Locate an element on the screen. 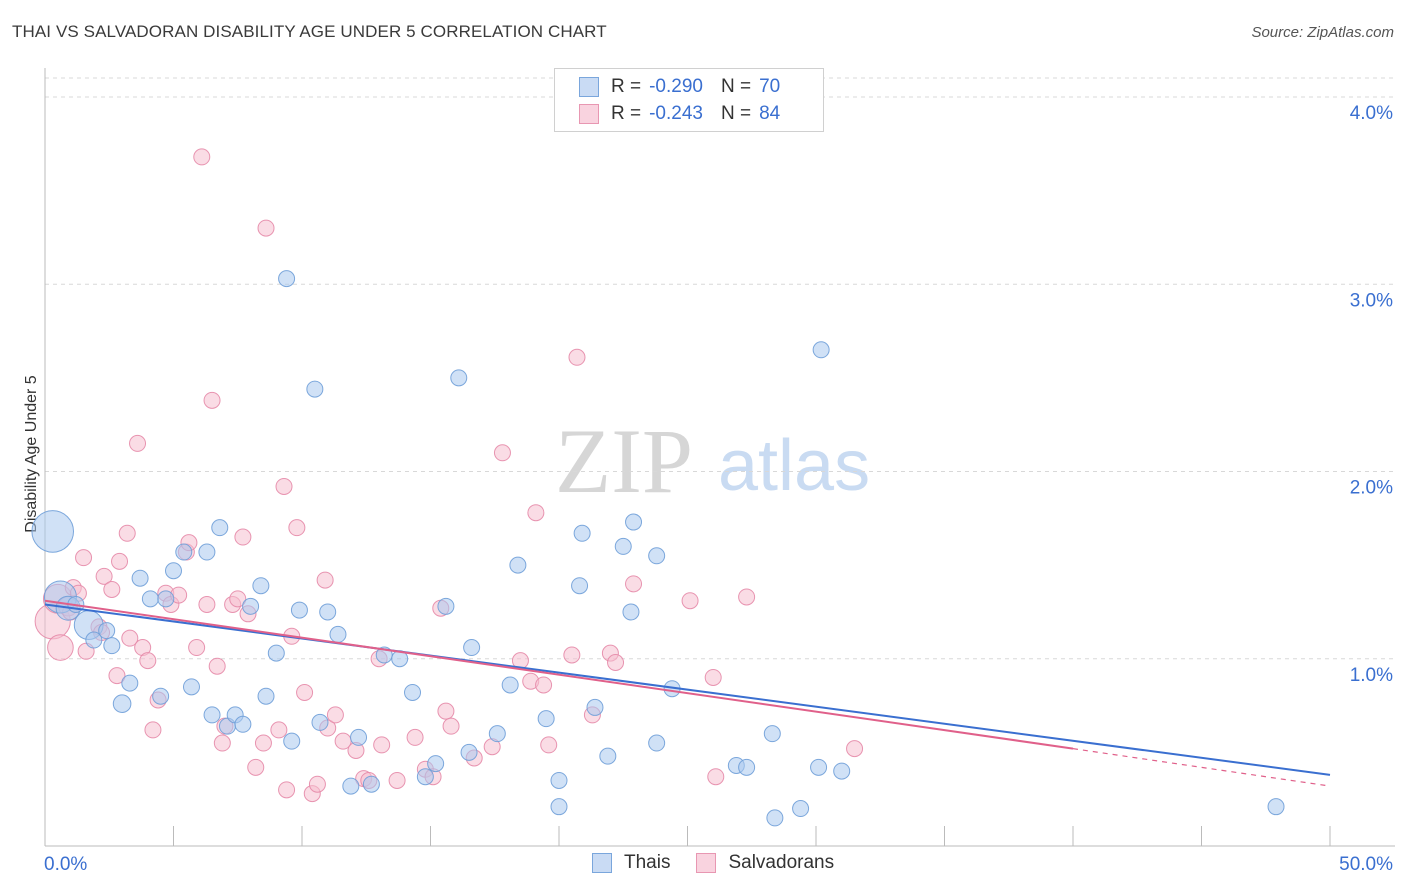 The width and height of the screenshot is (1406, 892). y-tick-label: 2.0% is located at coordinates (1371, 488).